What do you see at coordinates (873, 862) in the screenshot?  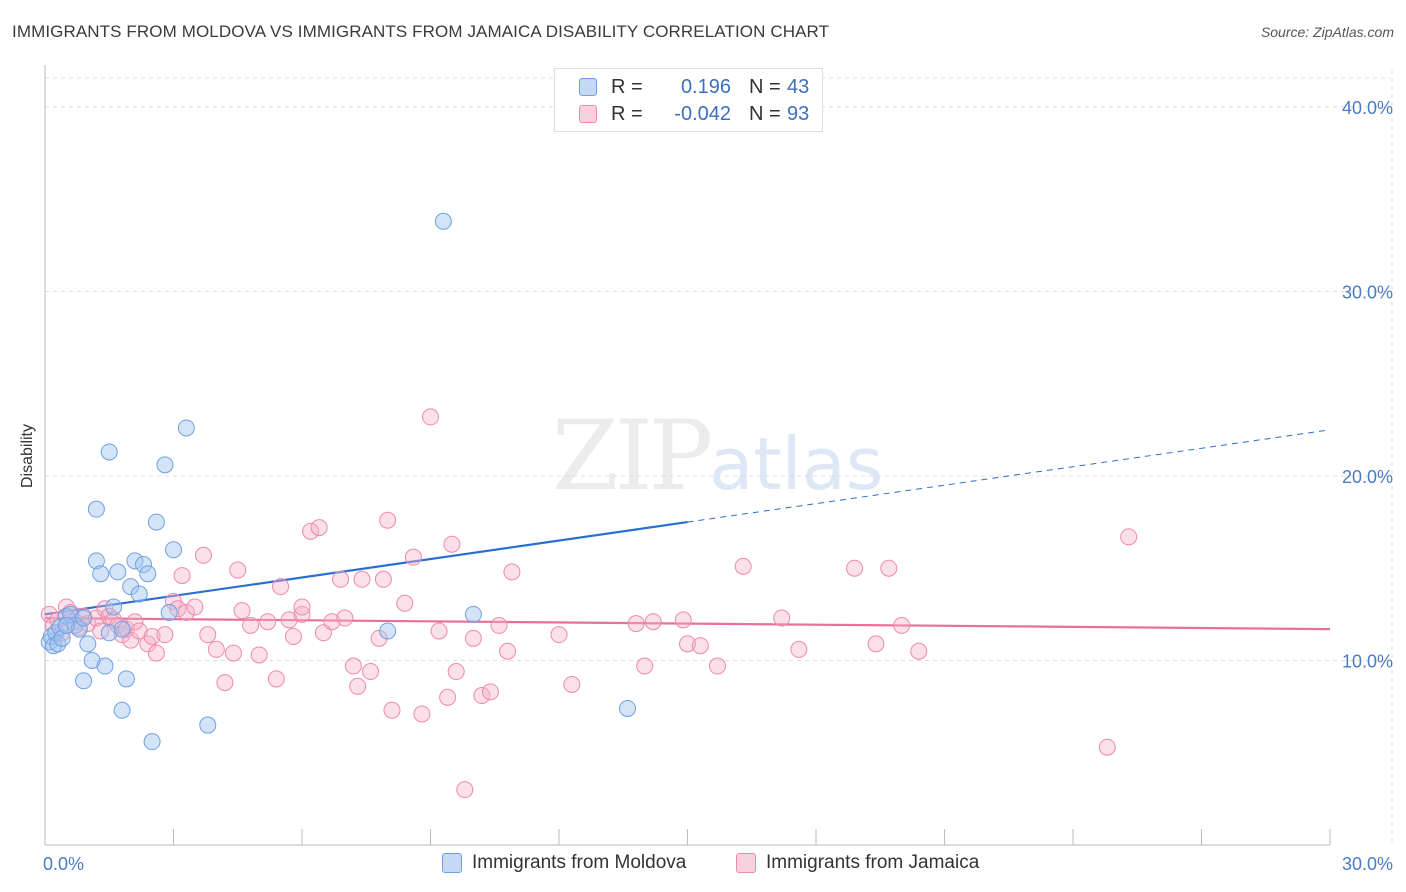 I see `jamaica-legend-label: Immigrants from Jamaica` at bounding box center [873, 862].